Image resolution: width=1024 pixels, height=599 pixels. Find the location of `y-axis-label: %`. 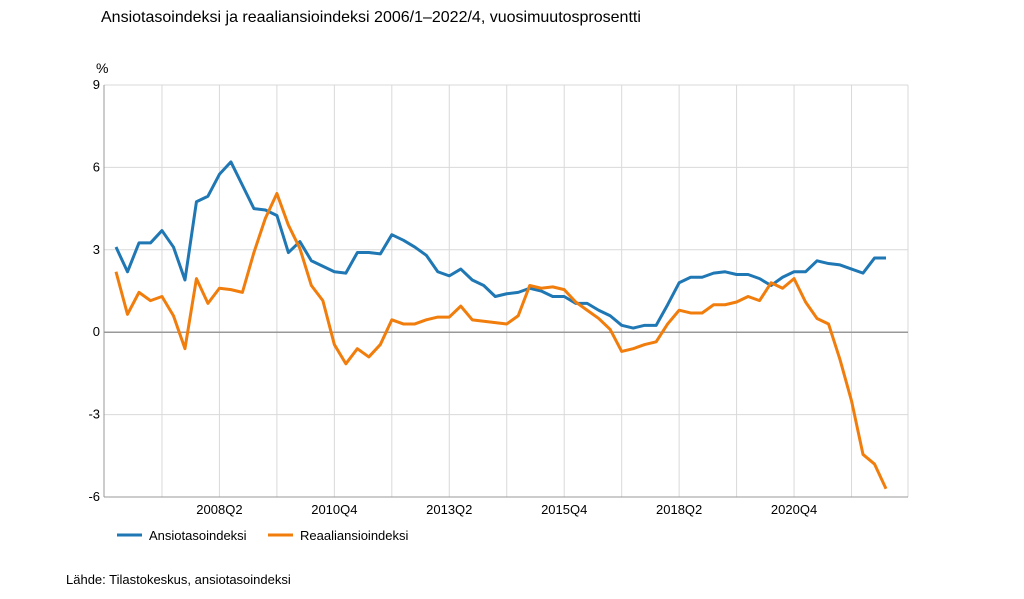

y-axis-label: % is located at coordinates (102, 68).